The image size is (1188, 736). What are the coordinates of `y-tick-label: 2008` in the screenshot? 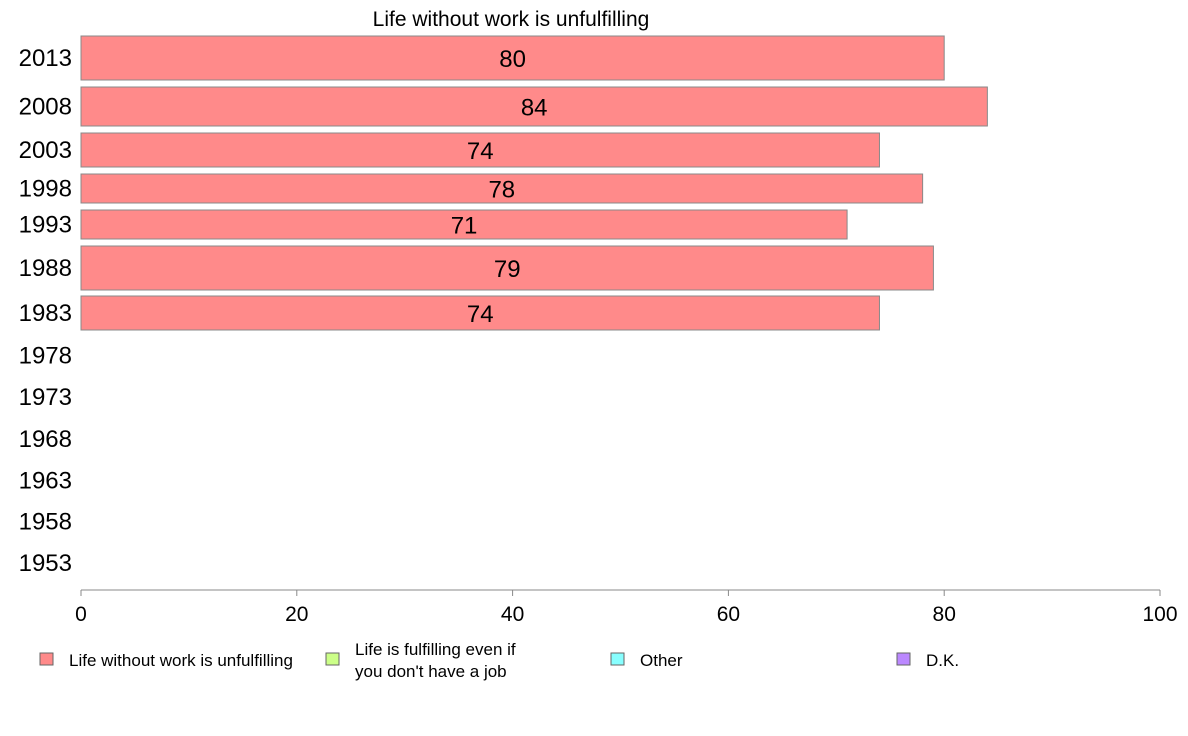 It's located at (45, 107).